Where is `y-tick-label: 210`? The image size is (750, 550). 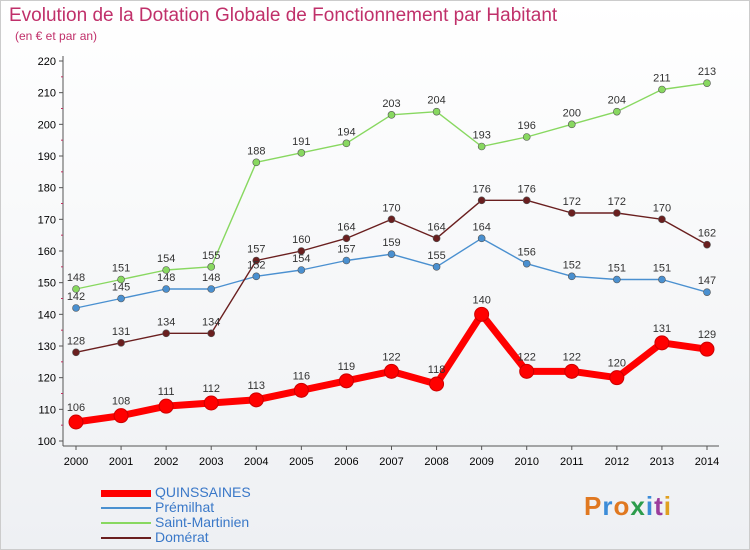
y-tick-label: 210 is located at coordinates (47, 94).